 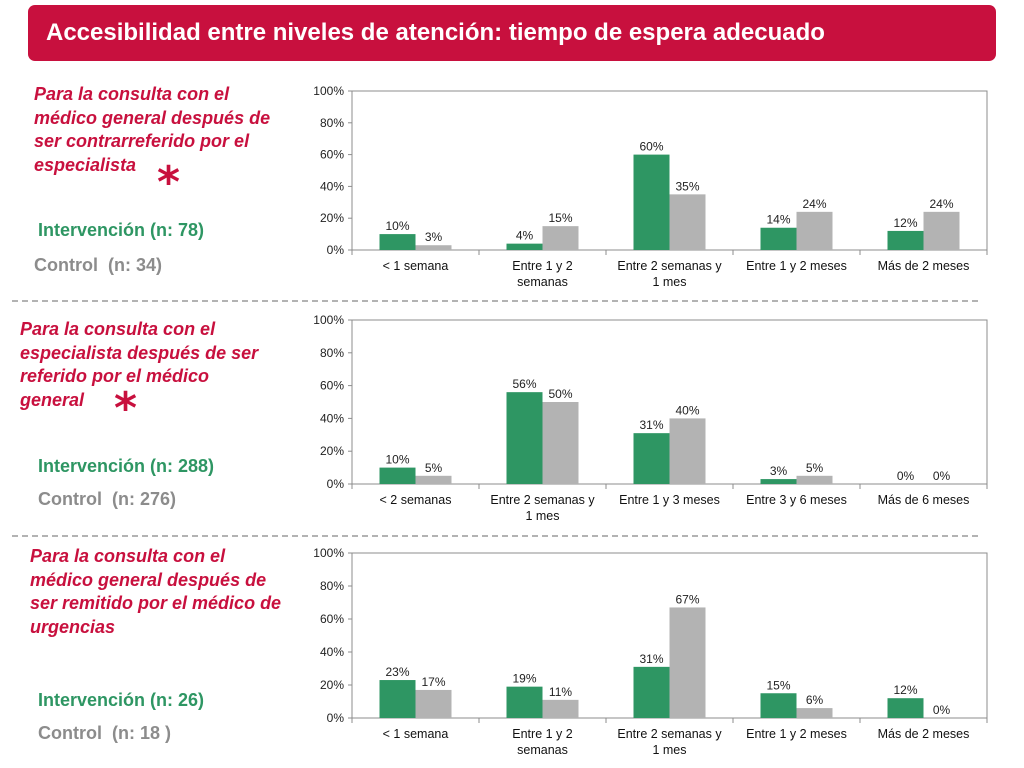 What do you see at coordinates (906, 476) in the screenshot?
I see `data-label-intervention: 0%` at bounding box center [906, 476].